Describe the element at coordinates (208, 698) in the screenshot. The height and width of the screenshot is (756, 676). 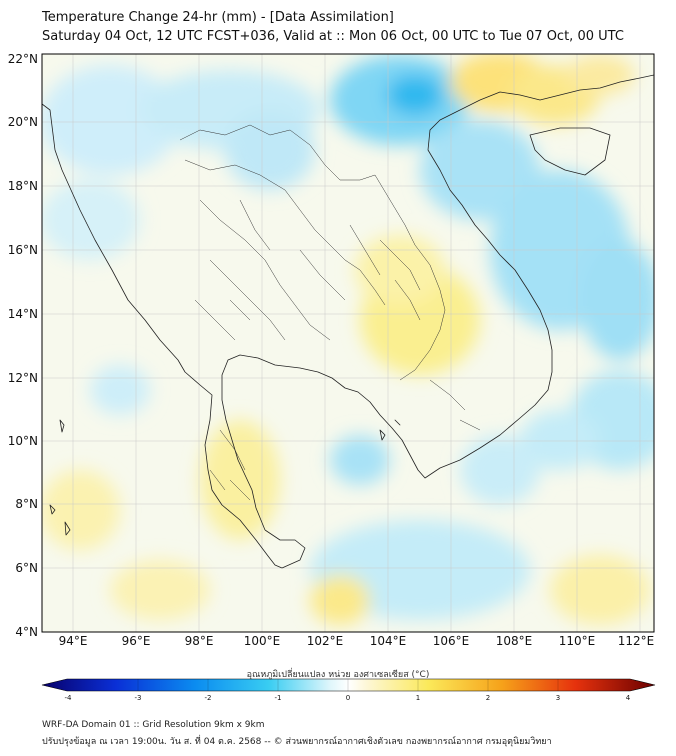
I see `colorbar-tick-label: -2` at that location.